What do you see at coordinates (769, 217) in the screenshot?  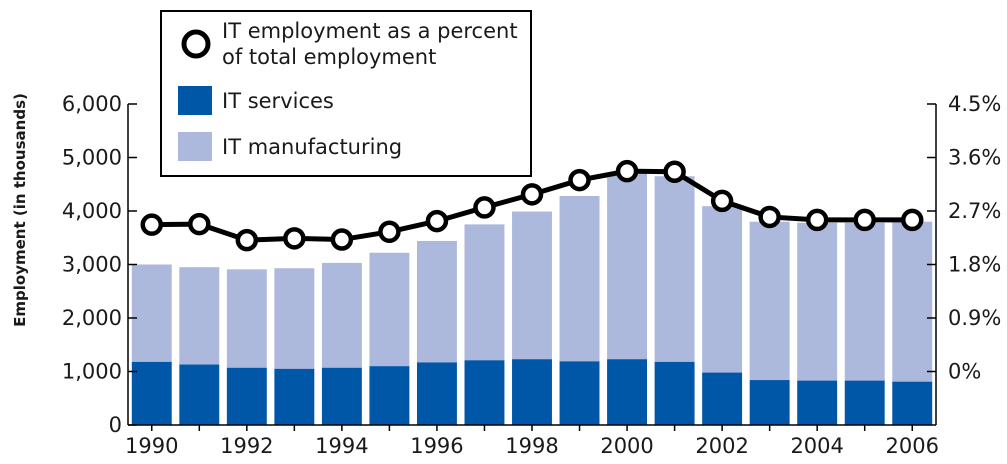 I see `percent-point-2003` at bounding box center [769, 217].